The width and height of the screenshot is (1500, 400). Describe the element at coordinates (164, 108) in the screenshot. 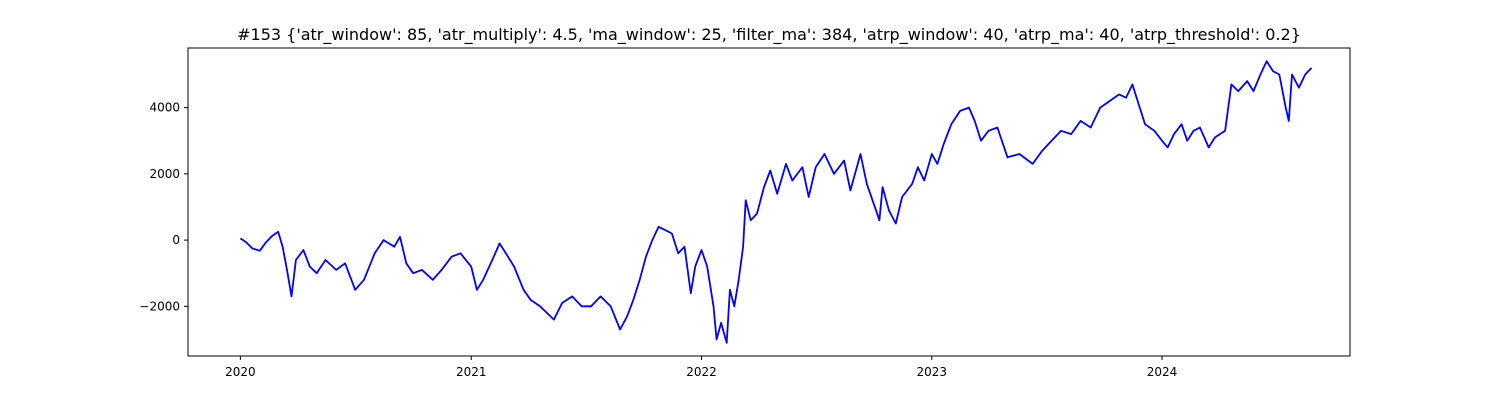

I see `y-tick-label: 4000` at that location.